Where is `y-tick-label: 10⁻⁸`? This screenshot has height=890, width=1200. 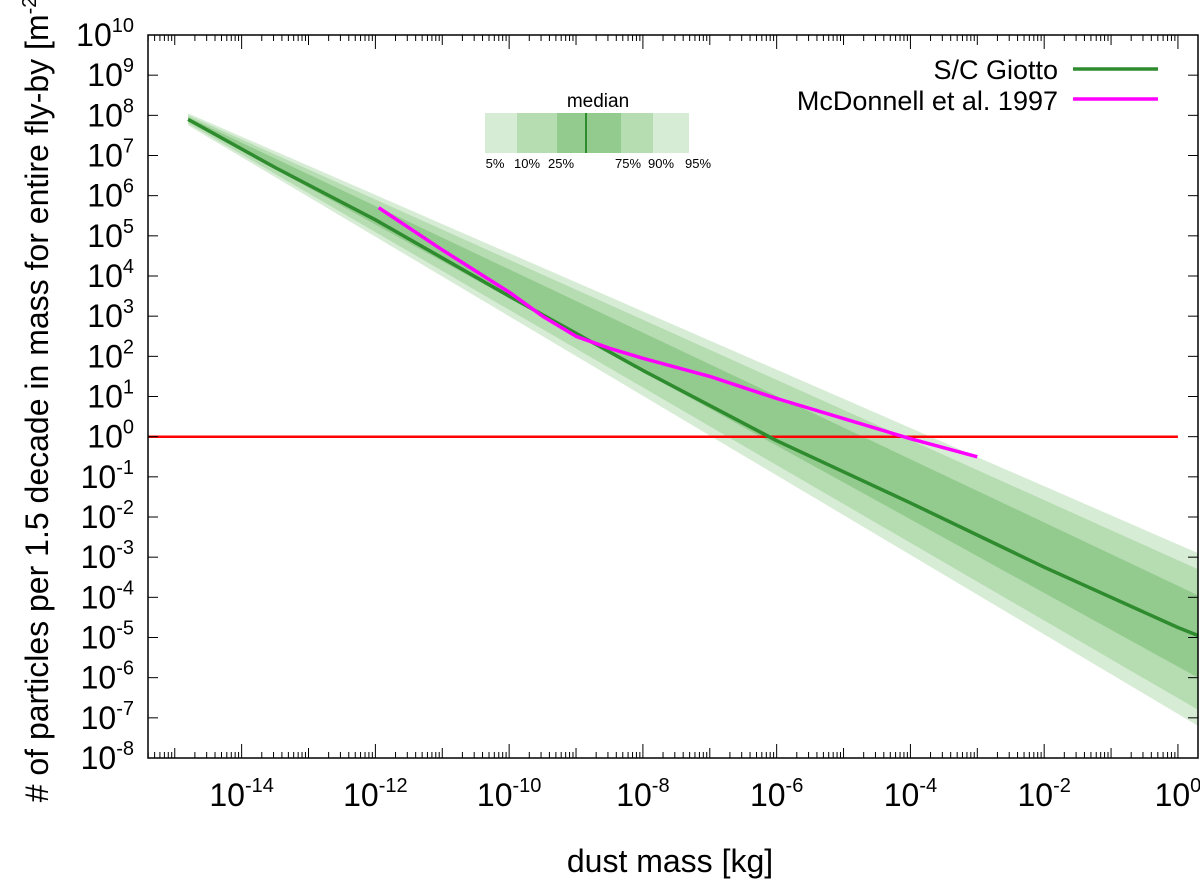 y-tick-label: 10⁻⁸ is located at coordinates (107, 757).